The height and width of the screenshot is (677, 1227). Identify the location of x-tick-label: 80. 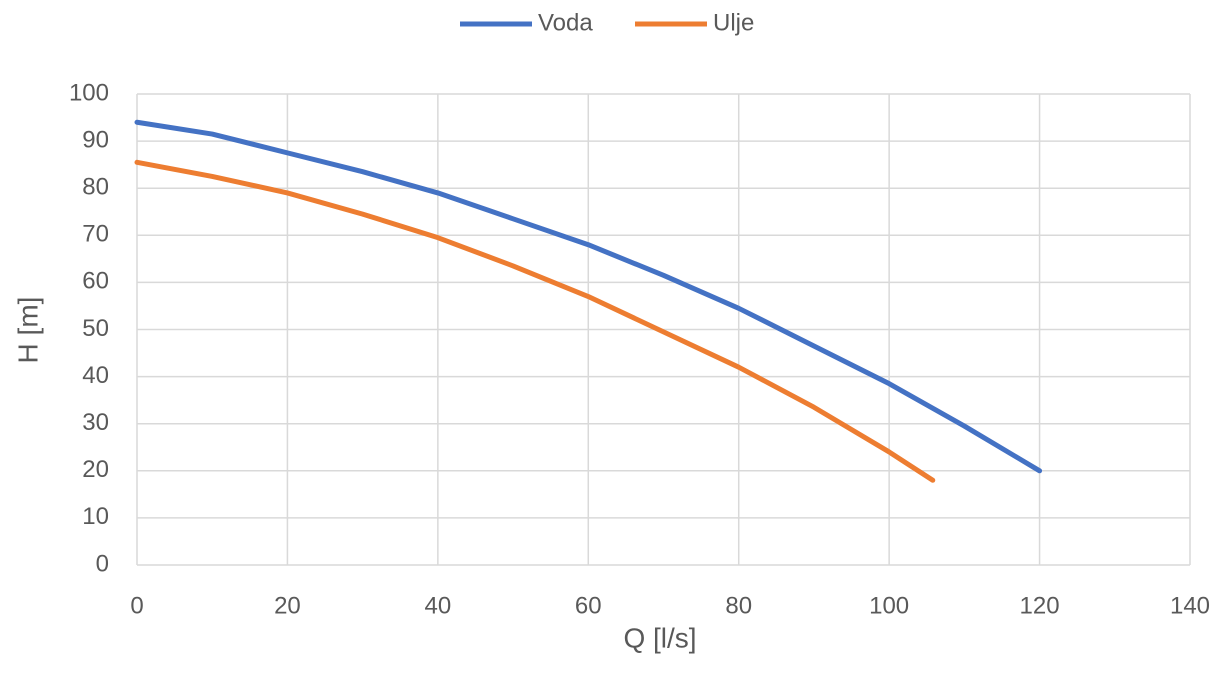
(738, 605).